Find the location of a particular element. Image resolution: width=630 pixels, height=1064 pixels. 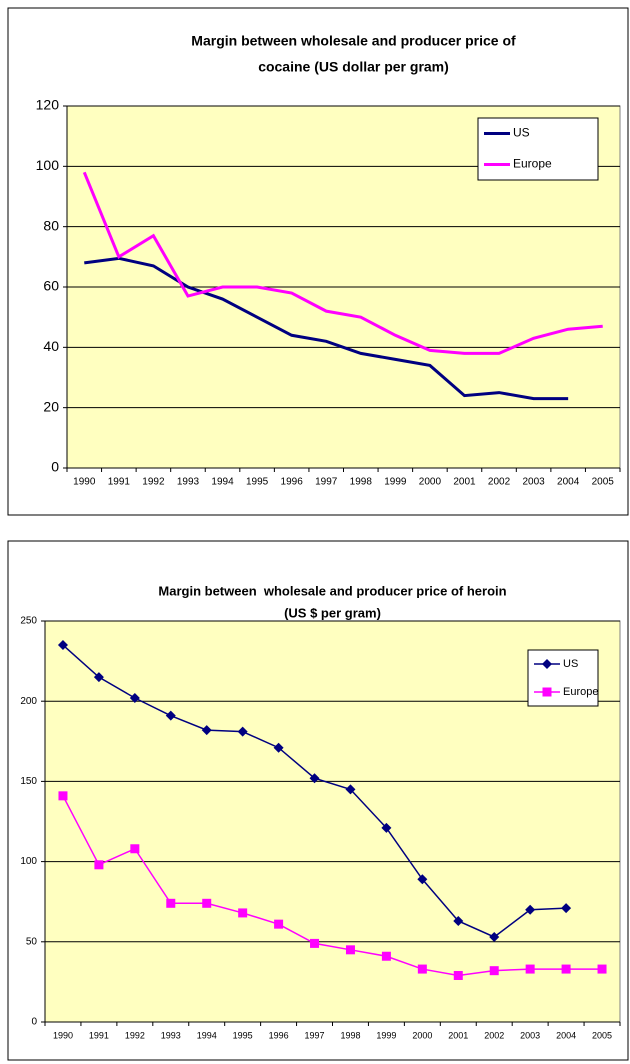

y-tick-label: 60 is located at coordinates (51, 286).